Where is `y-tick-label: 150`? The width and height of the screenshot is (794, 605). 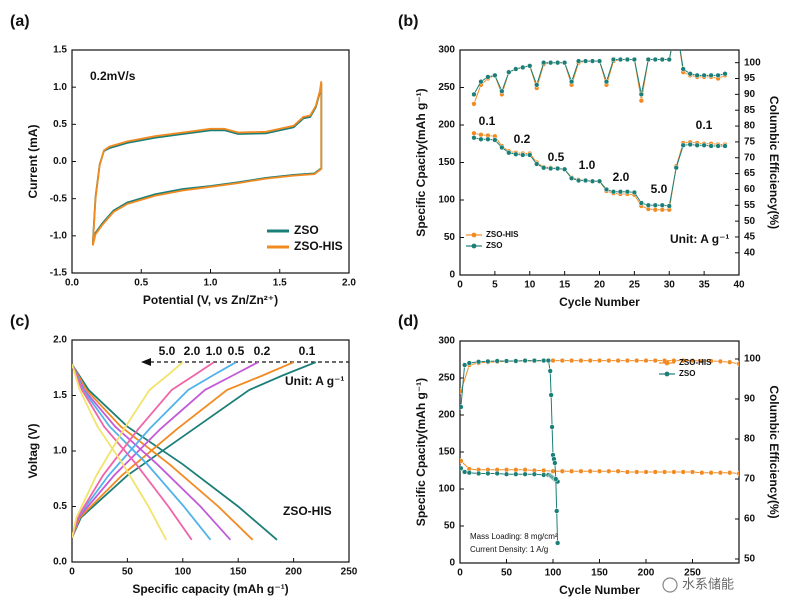
y-tick-label: 150 is located at coordinates (446, 452).